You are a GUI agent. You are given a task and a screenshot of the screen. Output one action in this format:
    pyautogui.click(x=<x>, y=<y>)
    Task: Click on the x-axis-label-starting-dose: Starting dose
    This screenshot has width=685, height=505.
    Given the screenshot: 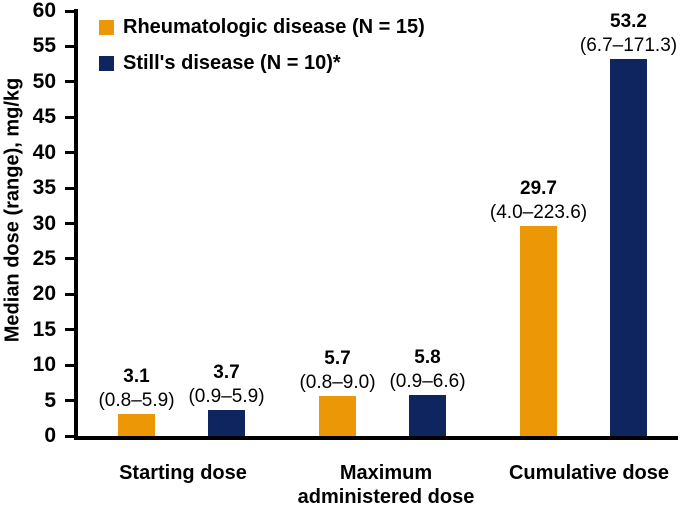 What is the action you would take?
    pyautogui.click(x=183, y=473)
    